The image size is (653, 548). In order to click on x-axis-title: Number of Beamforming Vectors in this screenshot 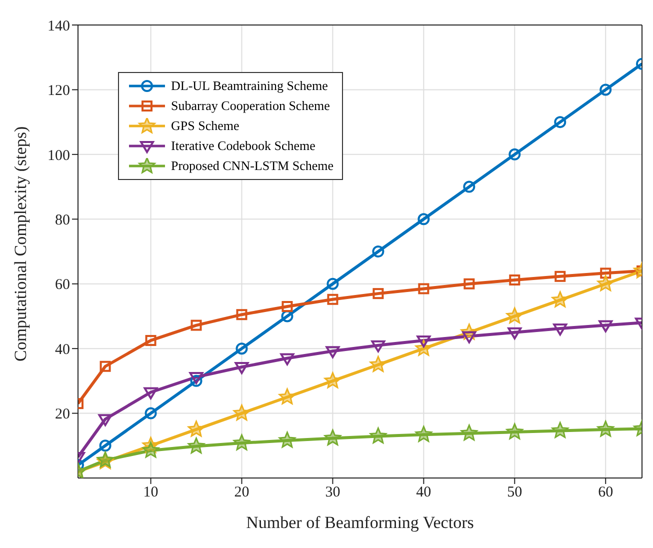, I will do `click(360, 522)`.